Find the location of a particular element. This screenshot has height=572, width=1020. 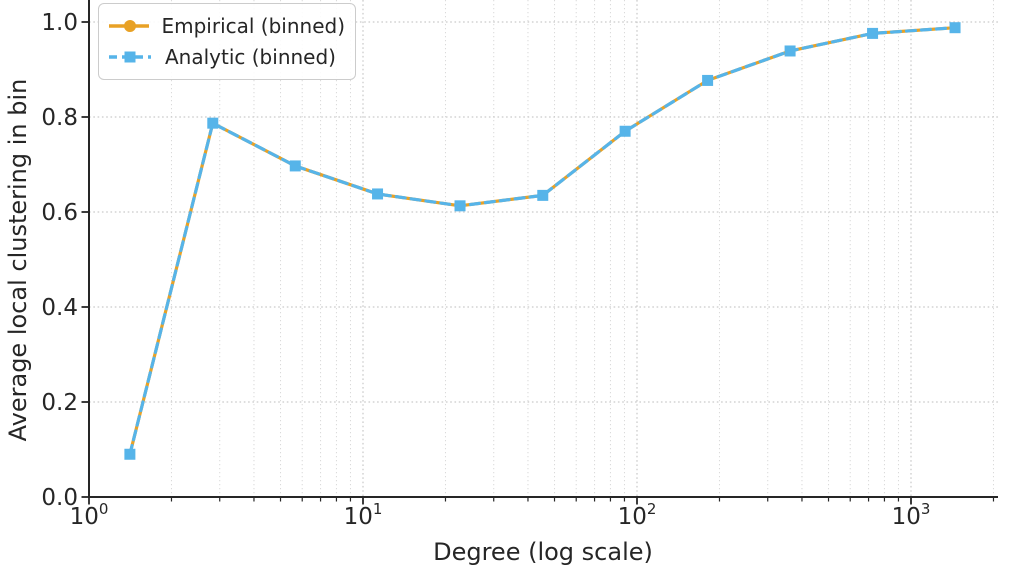

x-tick-label: 10¹ is located at coordinates (363, 515).